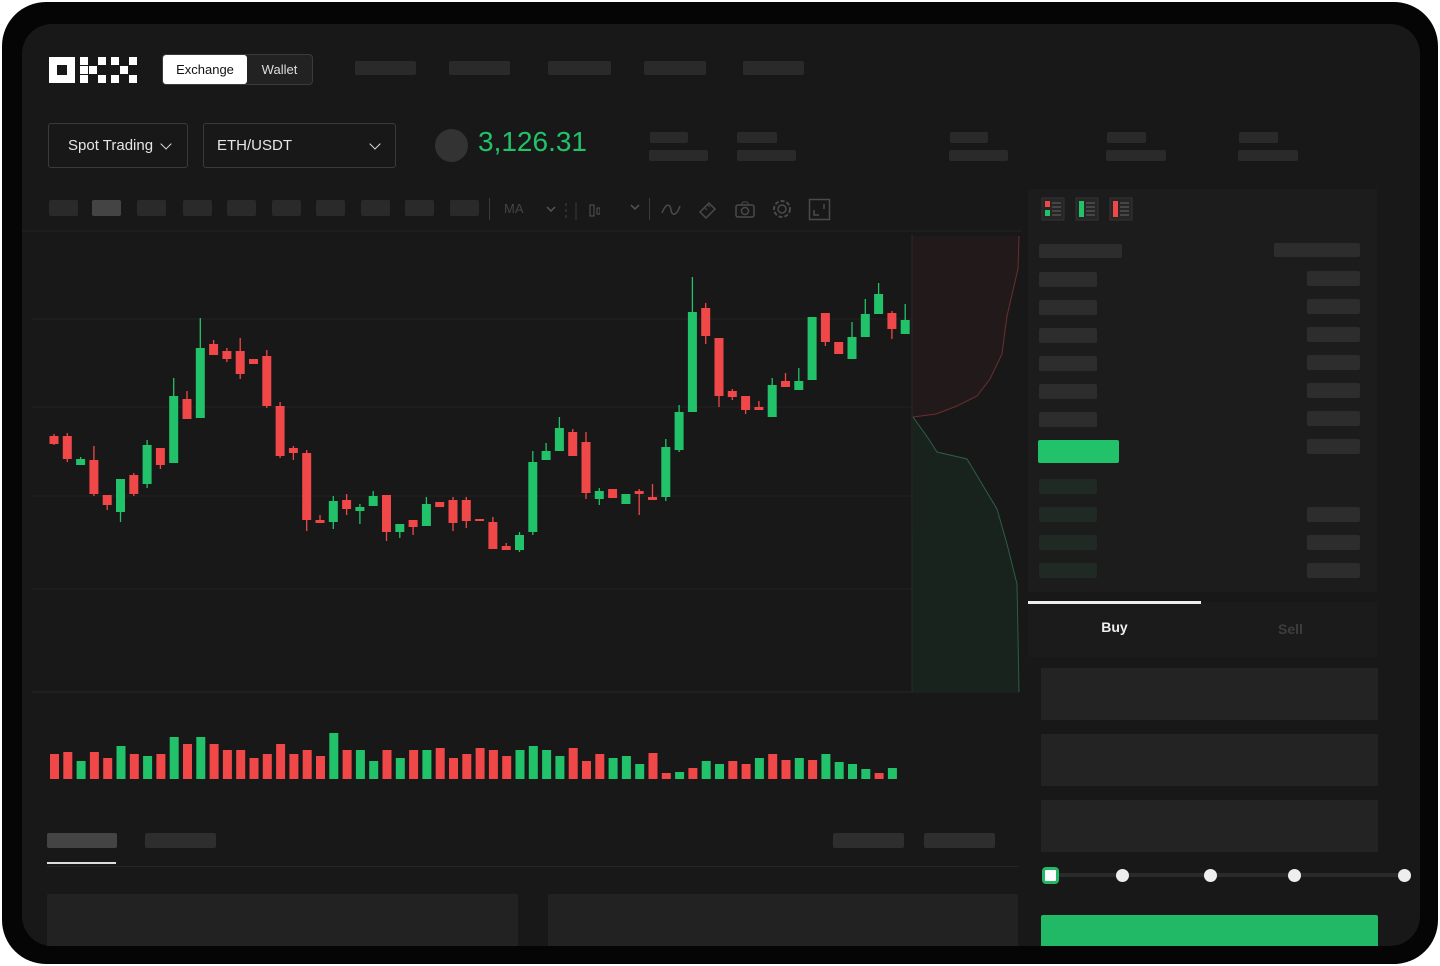 This screenshot has width=1440, height=966. What do you see at coordinates (1114, 627) in the screenshot?
I see `buy-tab: Buy` at bounding box center [1114, 627].